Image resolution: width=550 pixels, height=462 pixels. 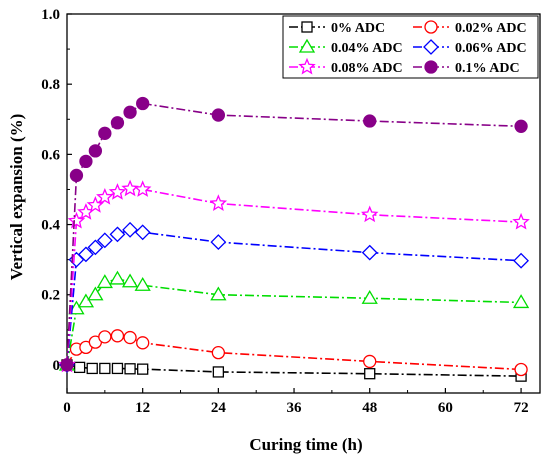 What do you see at coordinates (50, 15) in the screenshot?
I see `y-tick-label: 1.0` at bounding box center [50, 15].